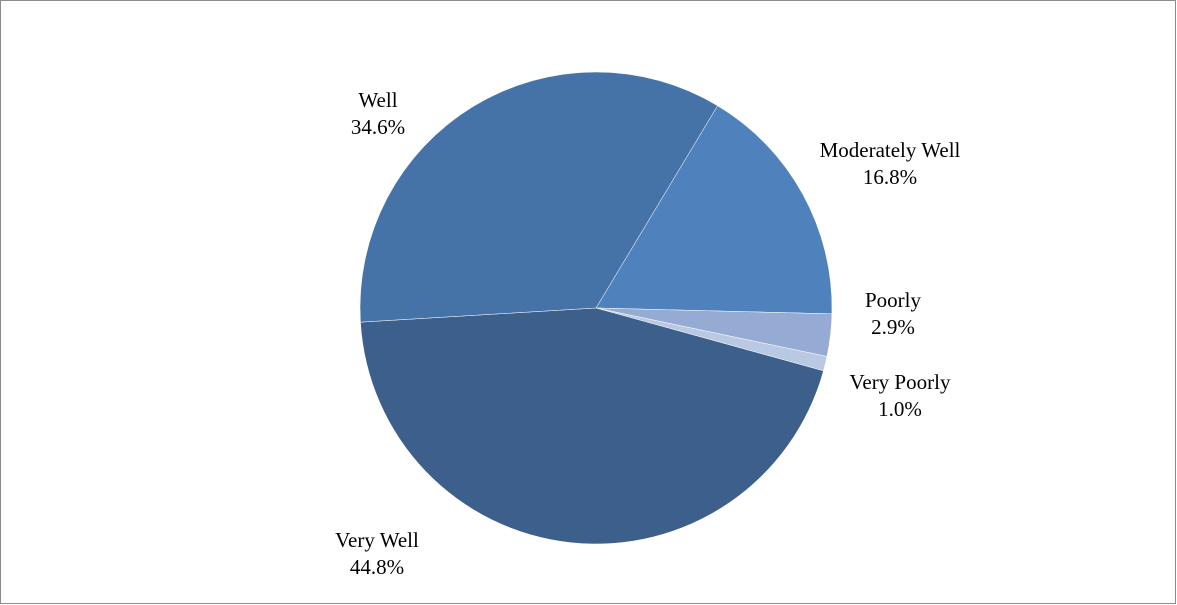 Image resolution: width=1177 pixels, height=605 pixels. What do you see at coordinates (893, 300) in the screenshot?
I see `slice-label: Poorly` at bounding box center [893, 300].